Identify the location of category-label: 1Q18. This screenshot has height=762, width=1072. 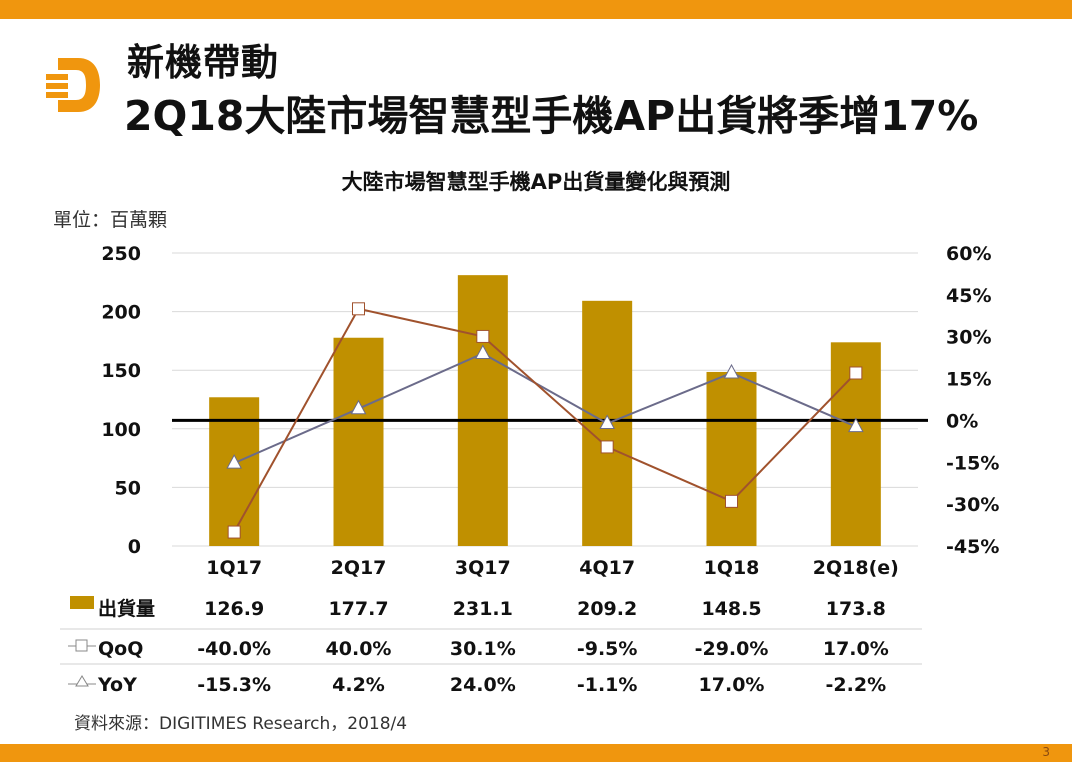
(732, 568).